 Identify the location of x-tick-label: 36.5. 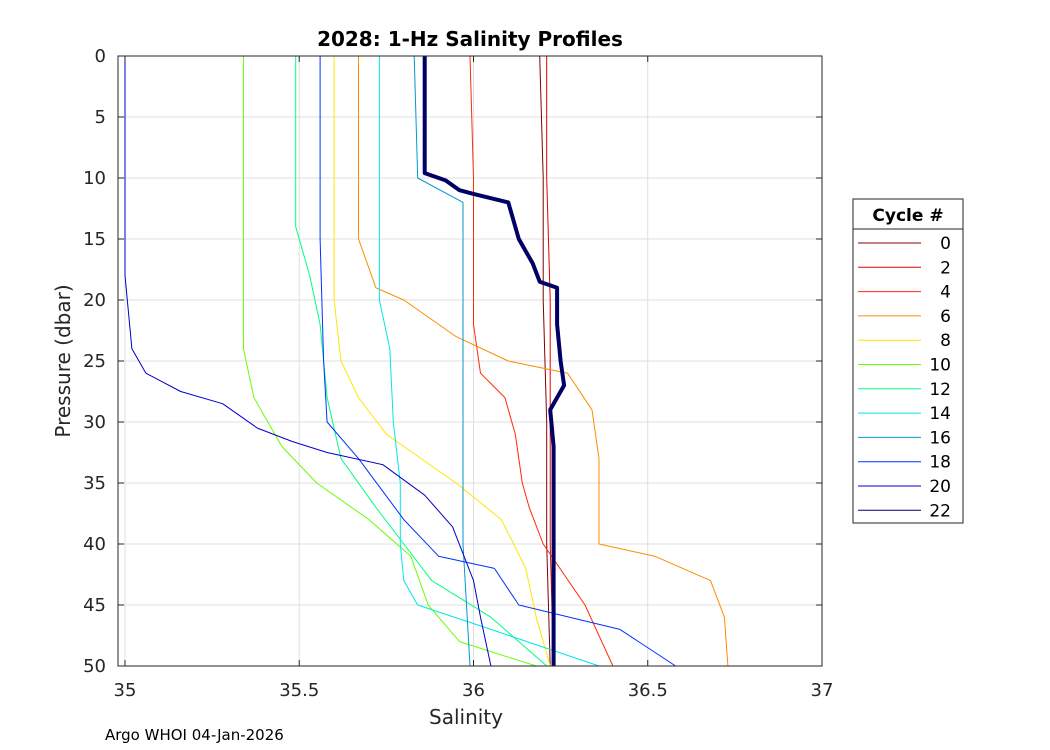
(648, 690).